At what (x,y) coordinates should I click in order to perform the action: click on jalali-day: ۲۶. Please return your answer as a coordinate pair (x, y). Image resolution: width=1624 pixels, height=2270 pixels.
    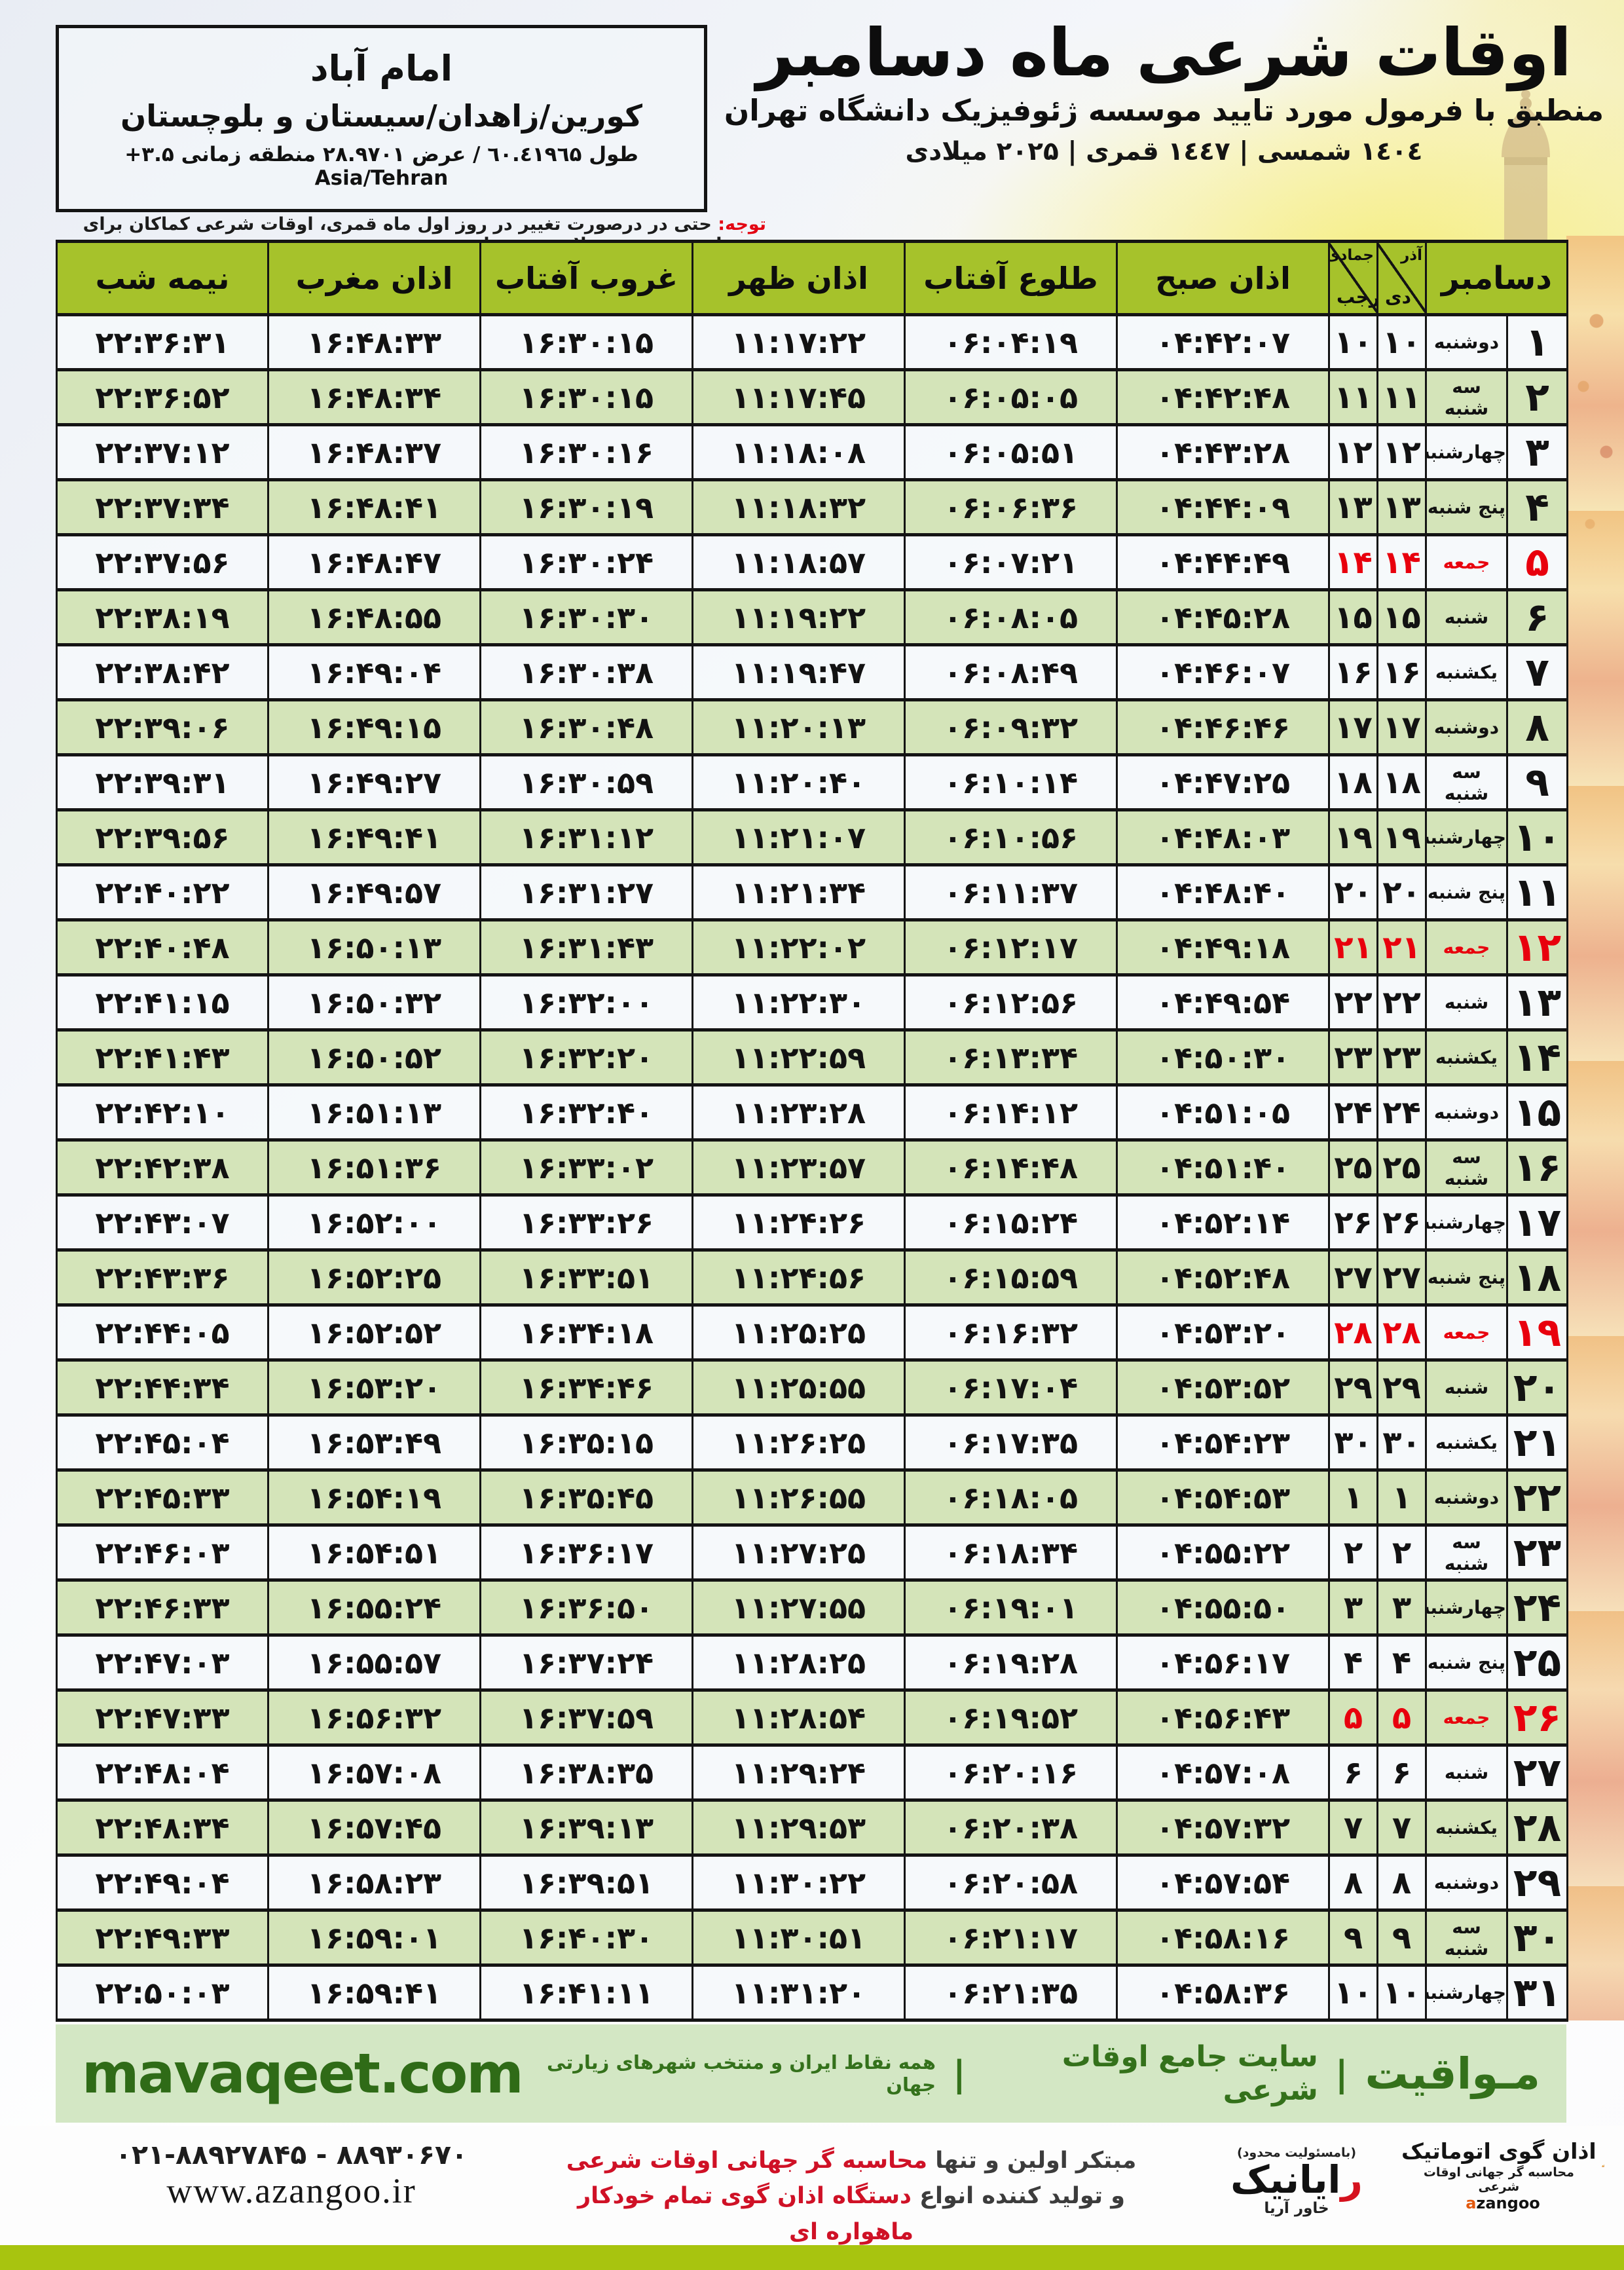
    Looking at the image, I should click on (1401, 1222).